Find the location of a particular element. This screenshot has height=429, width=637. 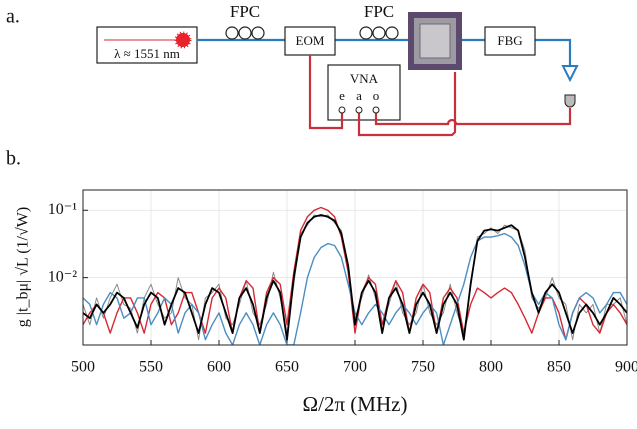

x-tick-label: 650 is located at coordinates (287, 367).